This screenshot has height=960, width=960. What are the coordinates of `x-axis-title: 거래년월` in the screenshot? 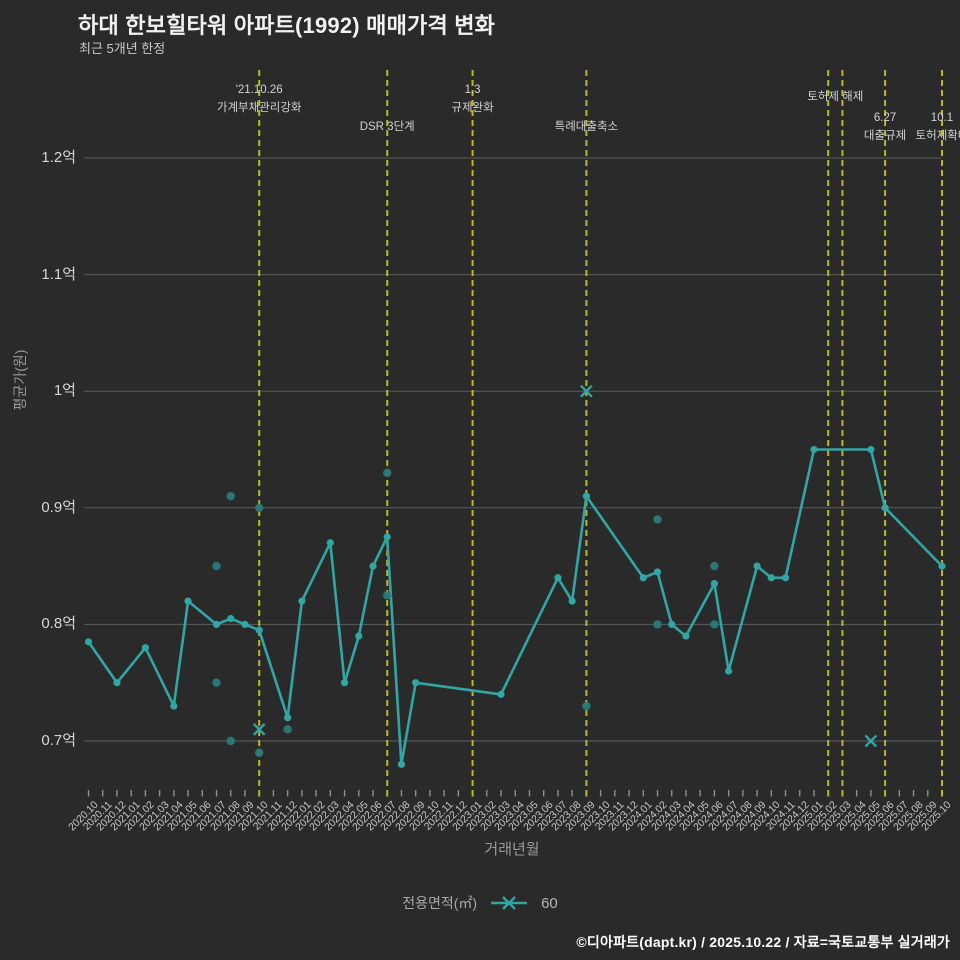 It's located at (512, 849).